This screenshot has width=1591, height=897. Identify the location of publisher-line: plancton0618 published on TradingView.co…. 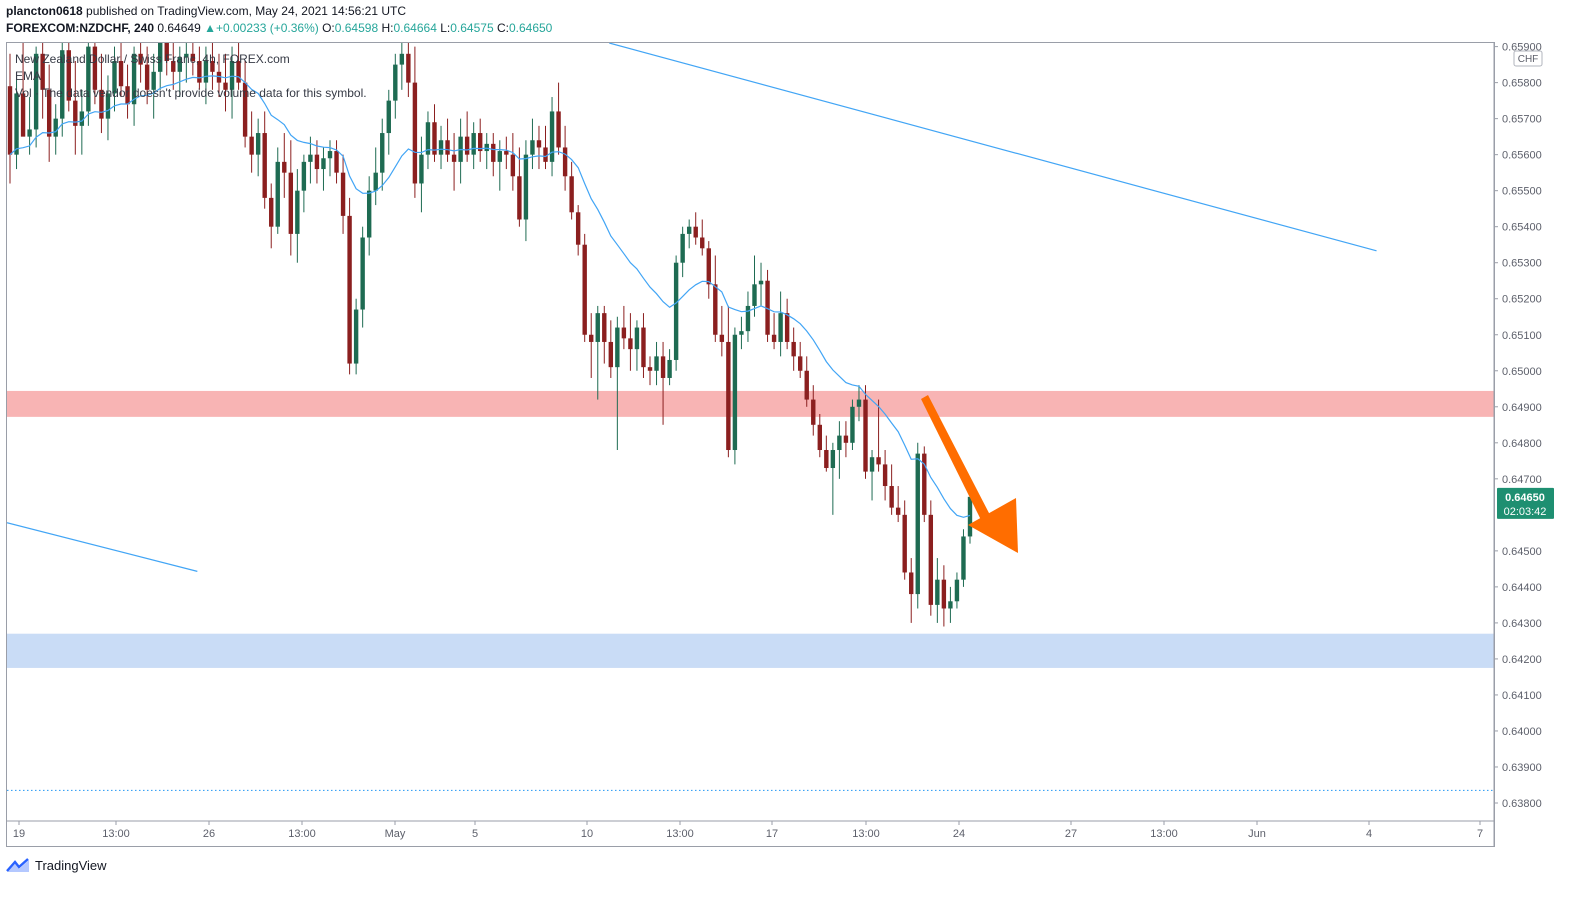
(206, 11).